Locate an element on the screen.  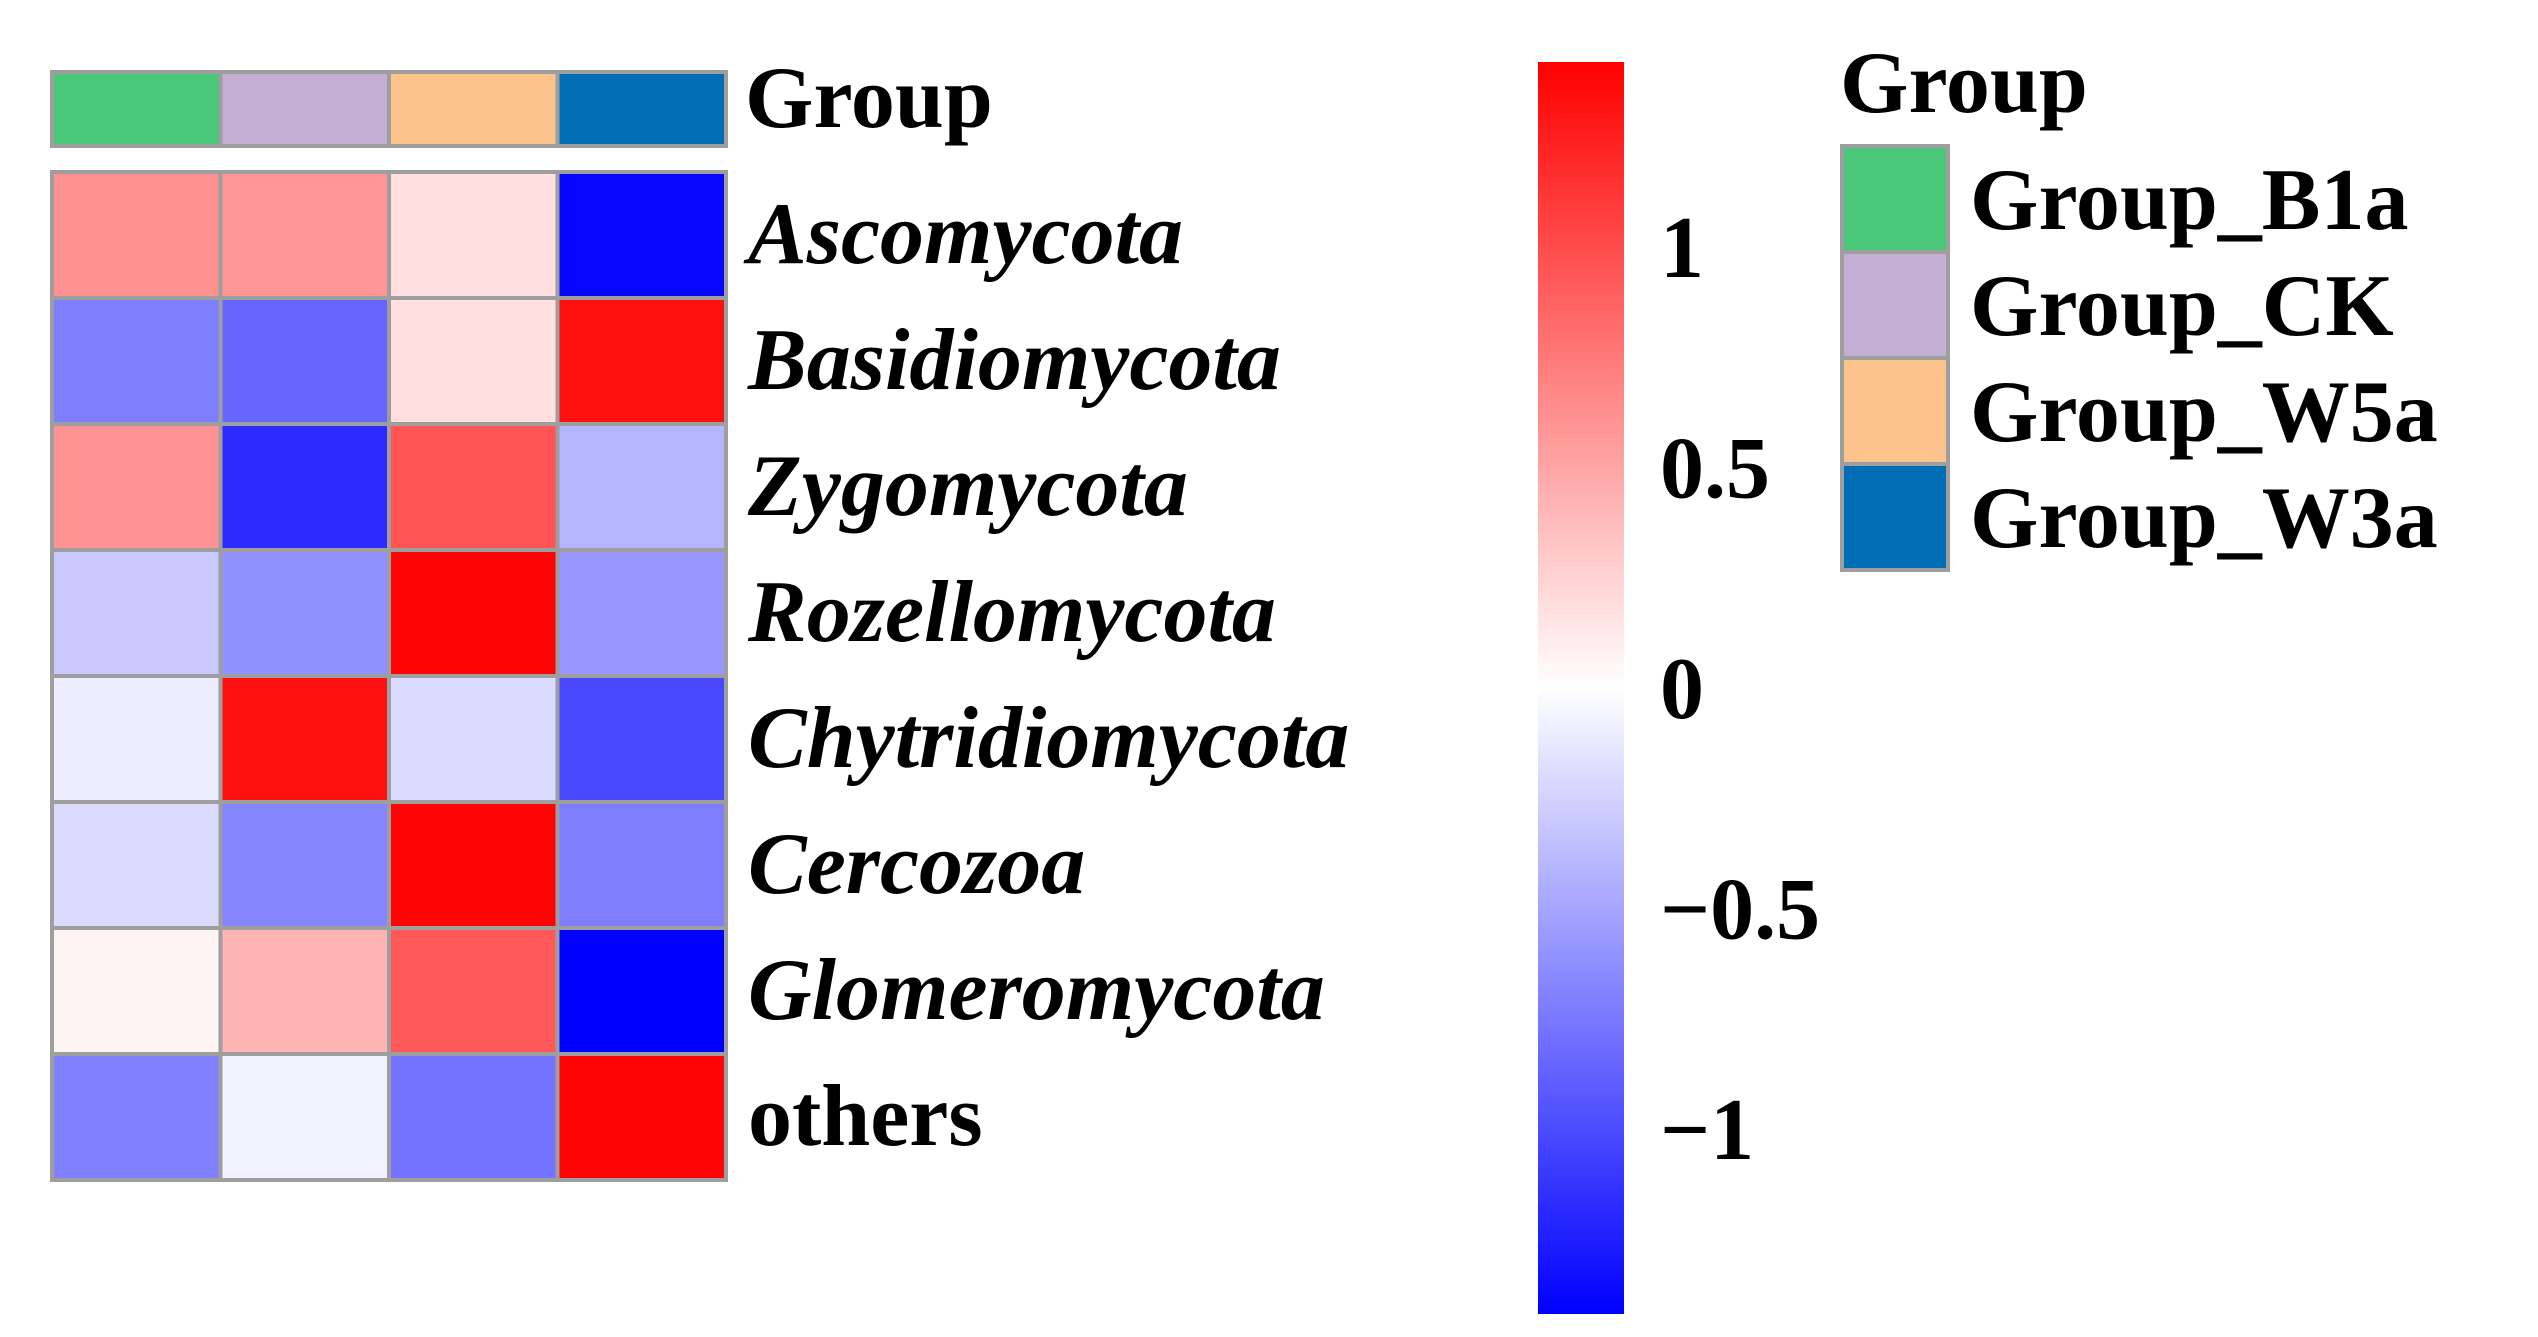
legend-label: Group_W5a is located at coordinates (2204, 412).